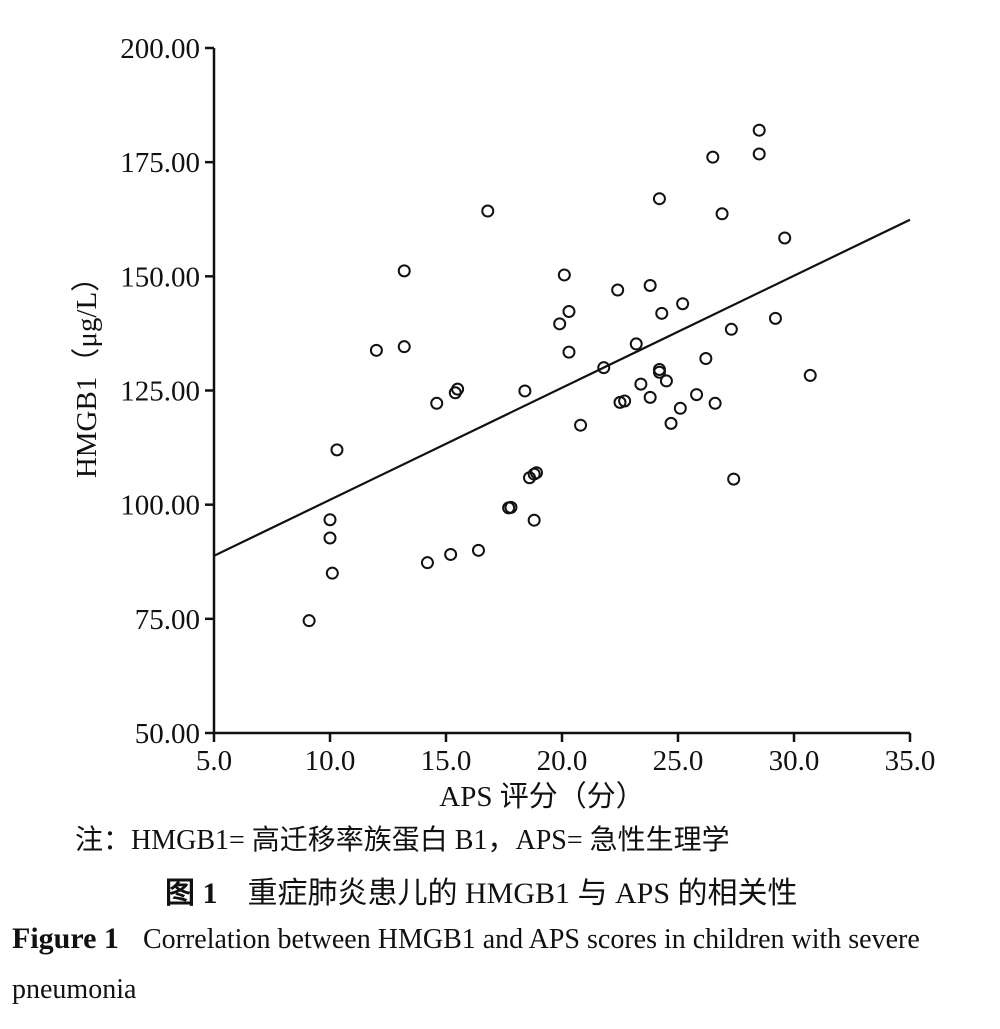 This screenshot has width=1000, height=1029. Describe the element at coordinates (160, 277) in the screenshot. I see `y-tick-label: 150.00` at that location.